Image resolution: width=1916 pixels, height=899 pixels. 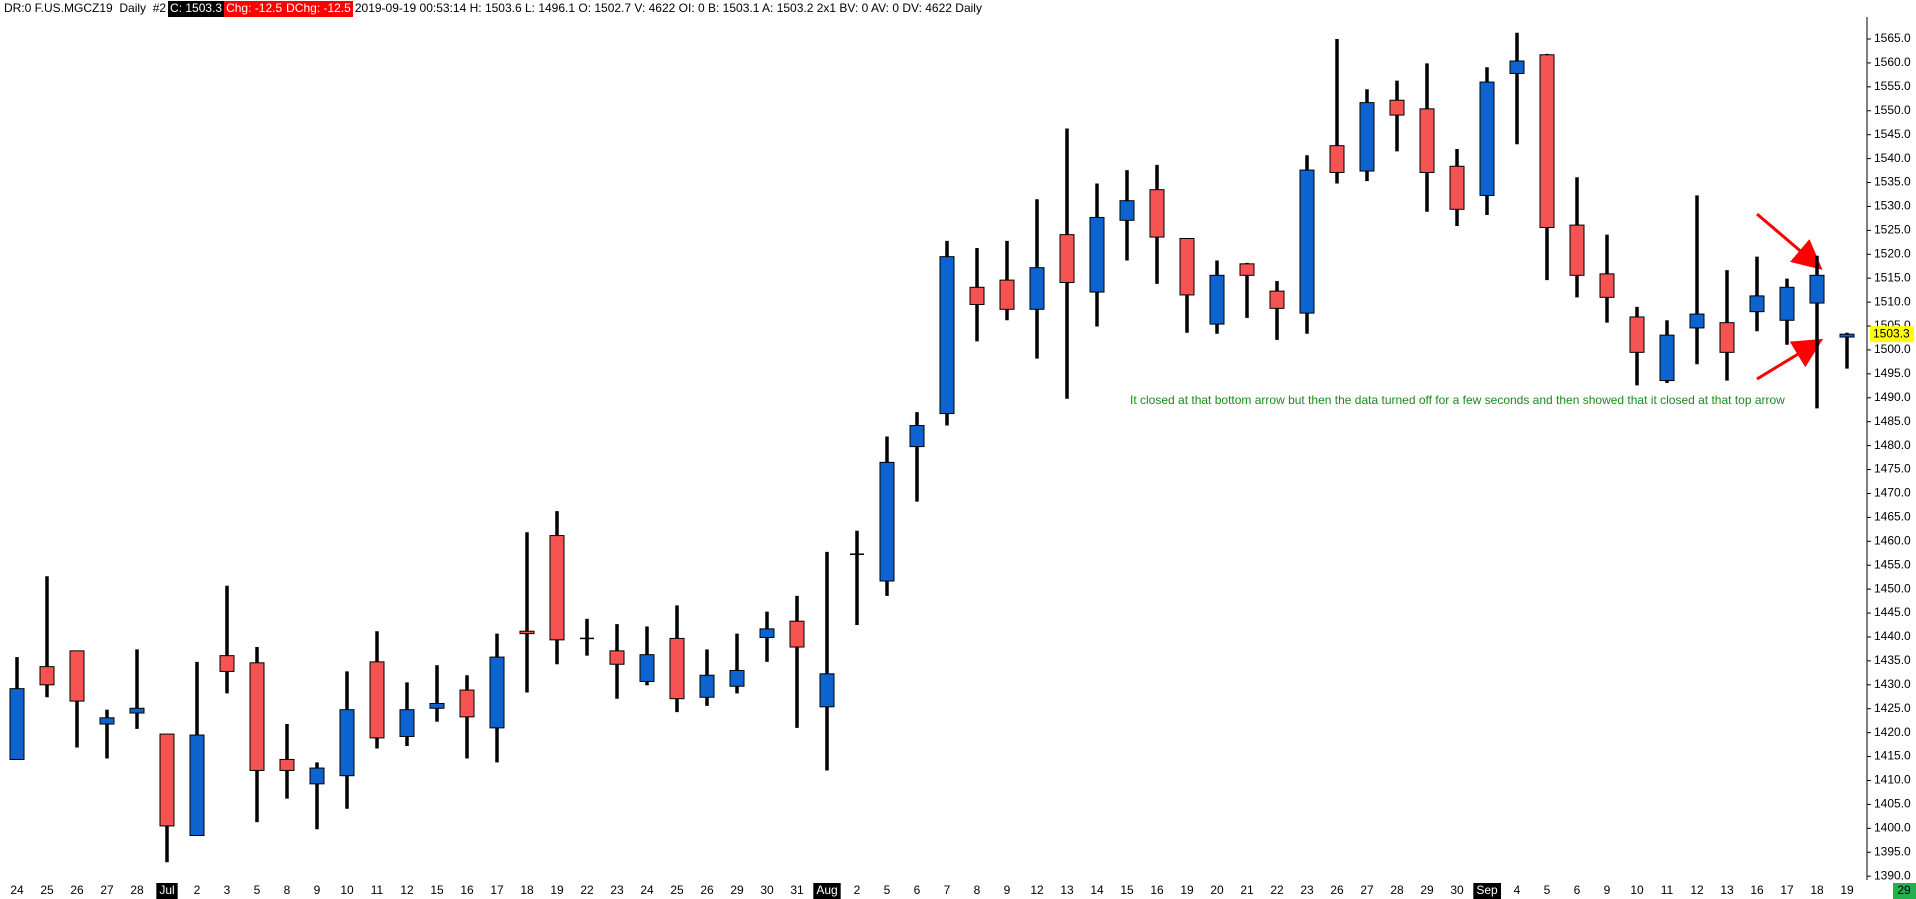 I want to click on x-tick-label: 16, so click(x=467, y=890).